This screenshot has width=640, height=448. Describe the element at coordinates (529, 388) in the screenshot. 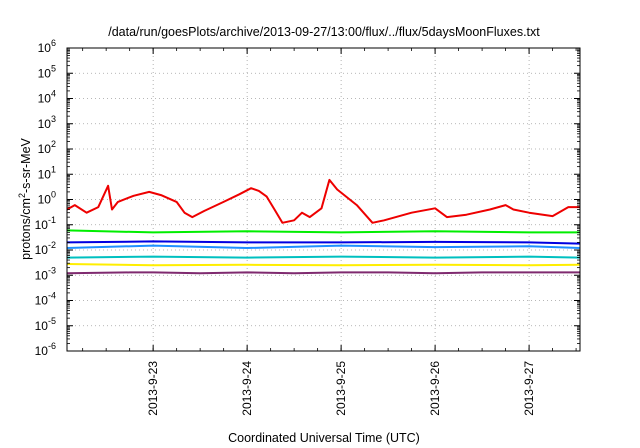

I see `x-tick-label: 2013-9-27` at that location.